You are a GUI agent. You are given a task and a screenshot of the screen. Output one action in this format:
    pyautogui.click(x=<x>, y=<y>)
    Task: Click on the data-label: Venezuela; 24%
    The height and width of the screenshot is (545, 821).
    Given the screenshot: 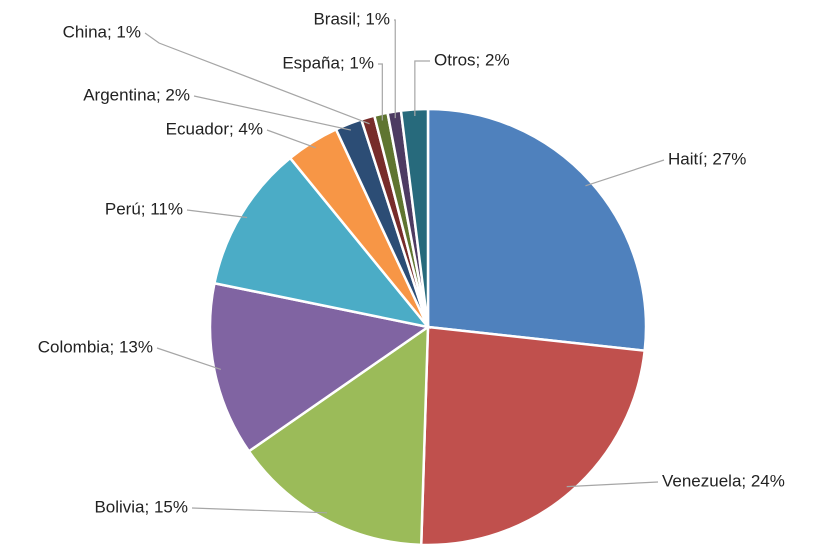 What is the action you would take?
    pyautogui.click(x=723, y=480)
    